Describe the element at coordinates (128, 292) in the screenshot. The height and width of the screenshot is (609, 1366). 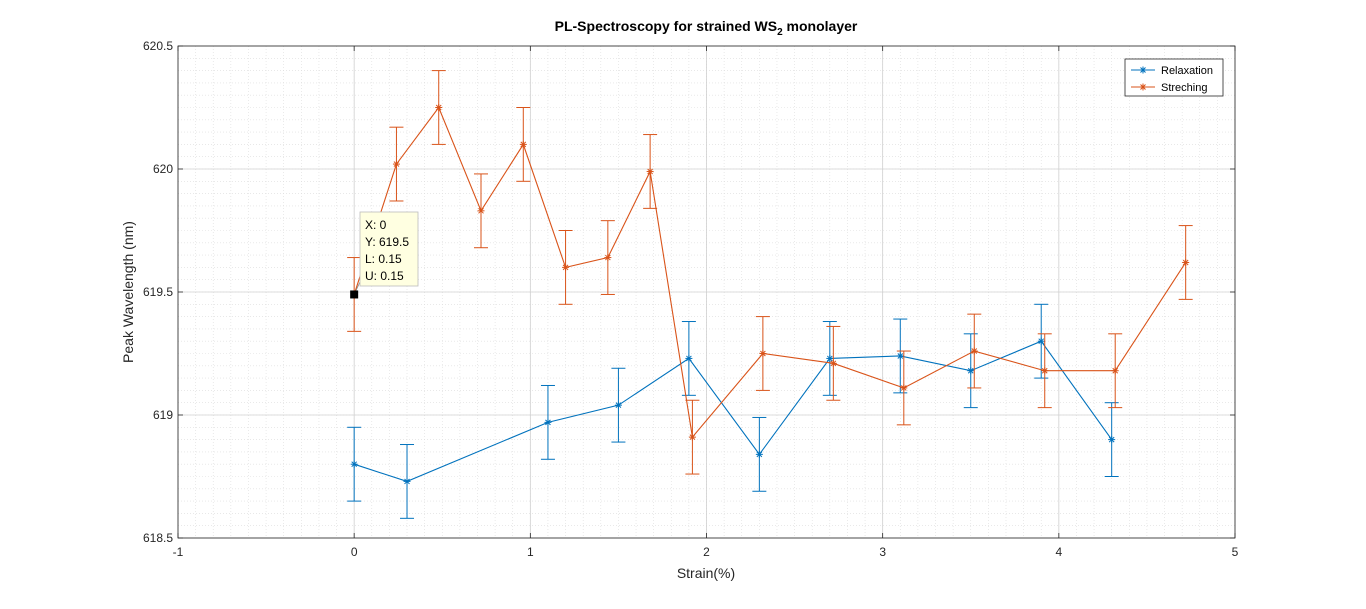
I see `y-axis-title: Peak Wavelength (nm)` at that location.